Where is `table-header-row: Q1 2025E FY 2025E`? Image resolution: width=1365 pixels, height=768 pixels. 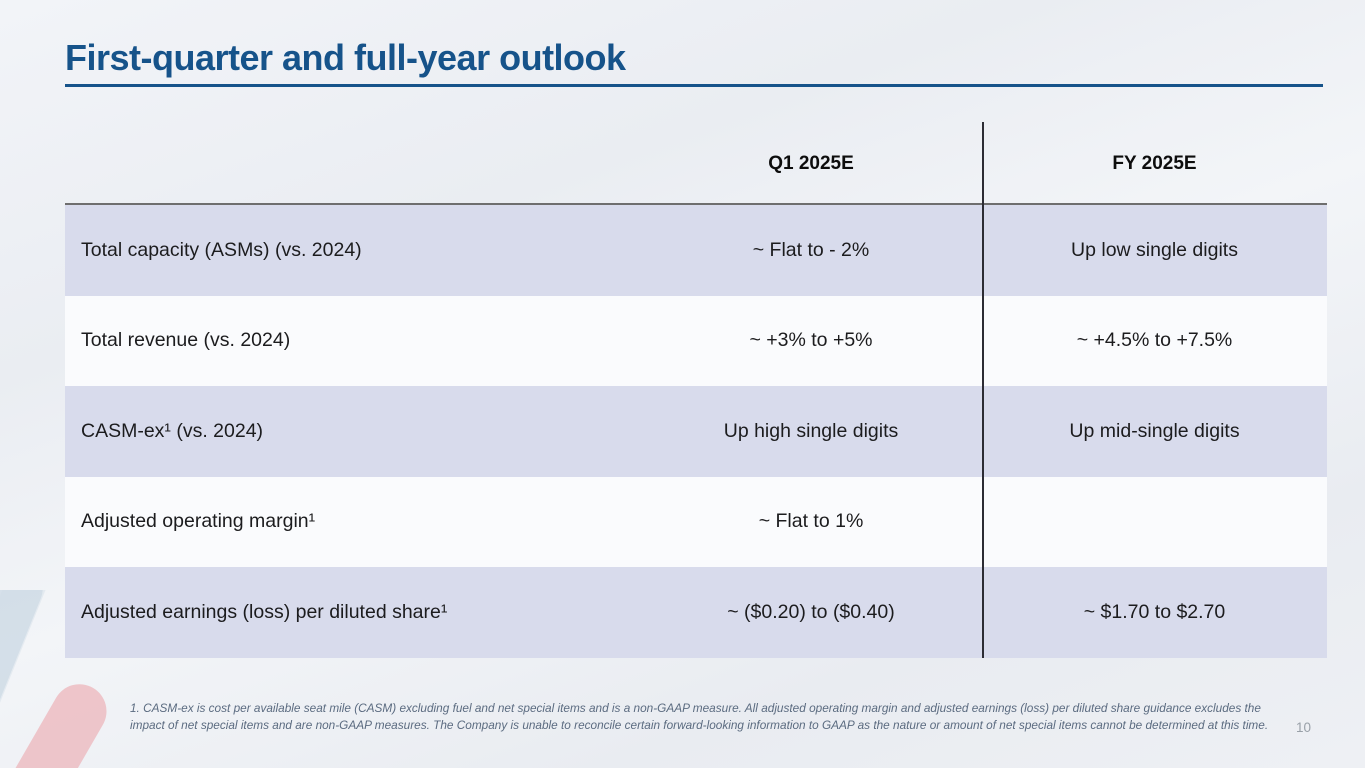 table-header-row: Q1 2025E FY 2025E is located at coordinates (696, 164).